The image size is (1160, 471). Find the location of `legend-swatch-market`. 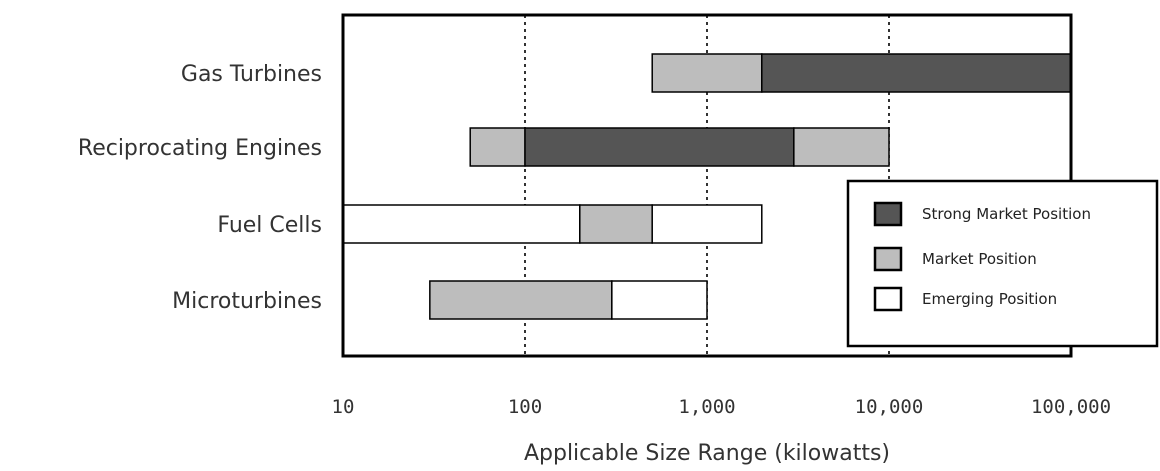

legend-swatch-market is located at coordinates (888, 259).